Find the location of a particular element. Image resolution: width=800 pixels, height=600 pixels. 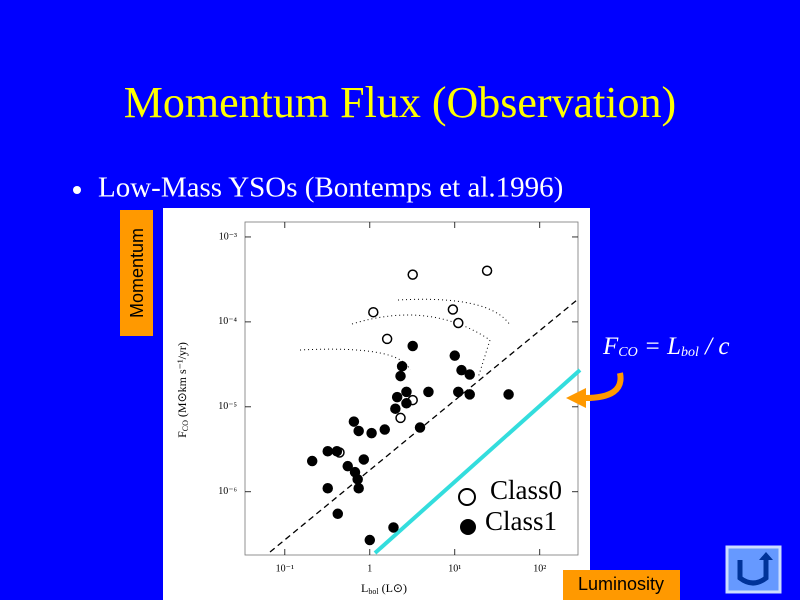

button-face is located at coordinates (753, 569).